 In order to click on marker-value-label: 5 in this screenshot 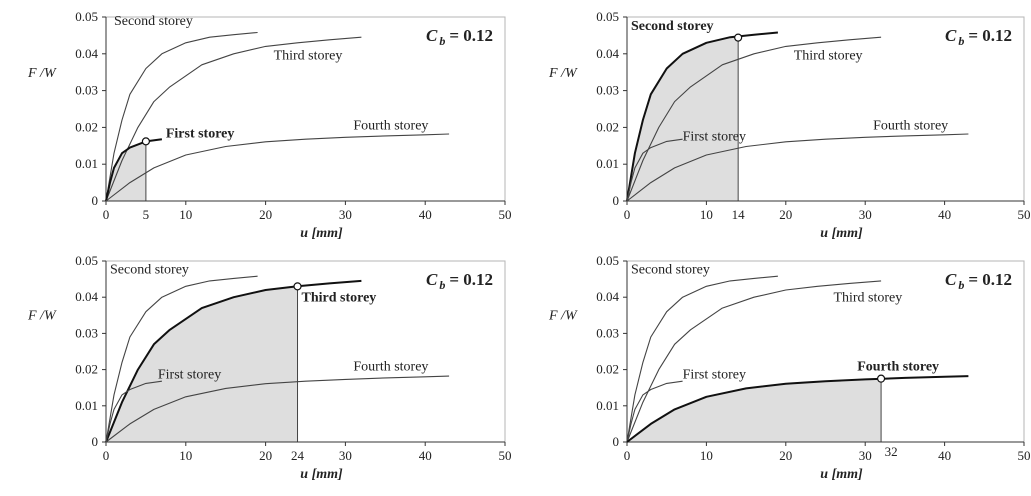, I will do `click(146, 214)`.